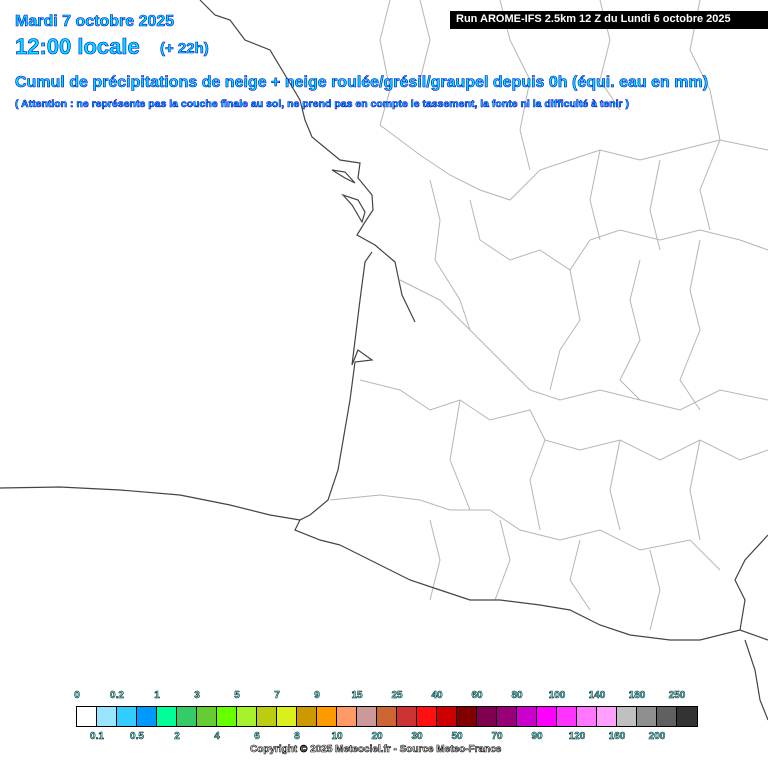  What do you see at coordinates (657, 737) in the screenshot?
I see `legend-label-bottom: 200` at bounding box center [657, 737].